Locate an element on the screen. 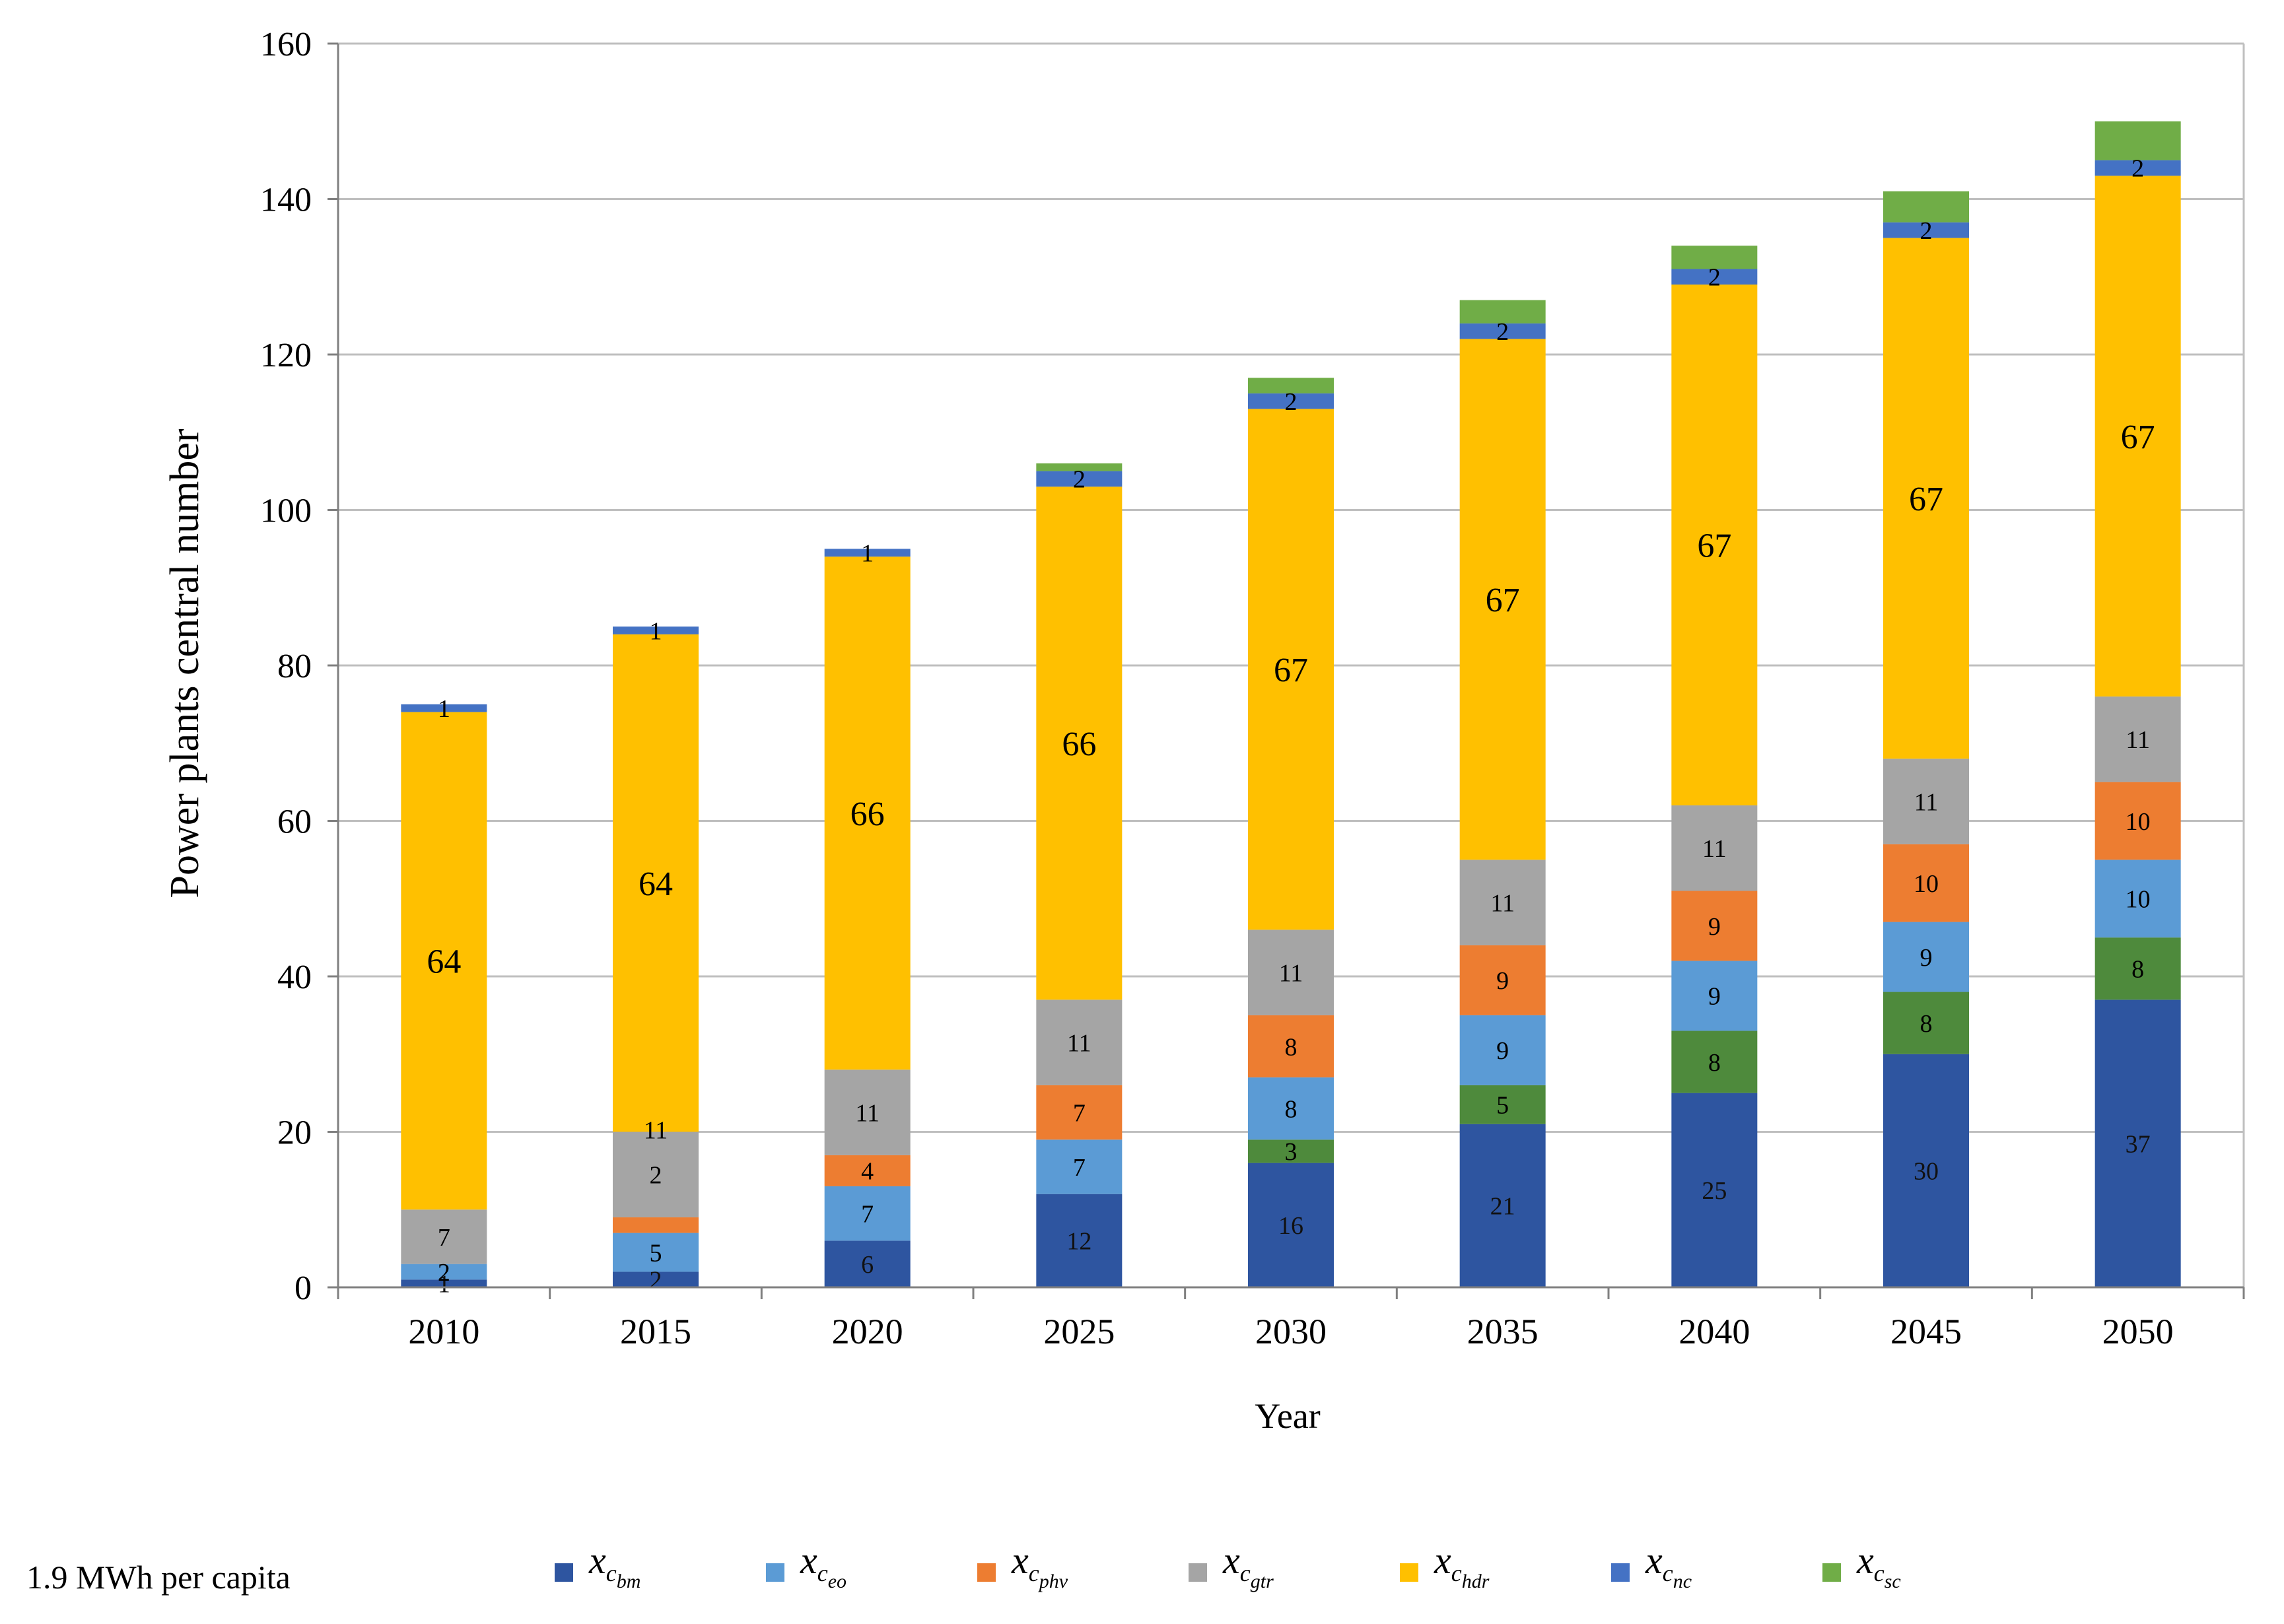  data-label: 37 is located at coordinates (2138, 1144).